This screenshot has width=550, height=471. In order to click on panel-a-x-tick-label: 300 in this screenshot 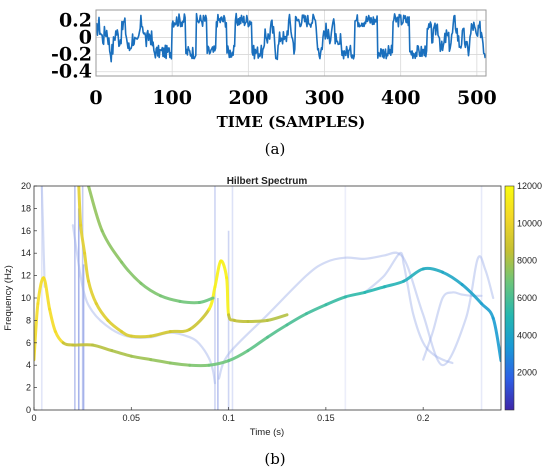, I will do `click(325, 98)`.